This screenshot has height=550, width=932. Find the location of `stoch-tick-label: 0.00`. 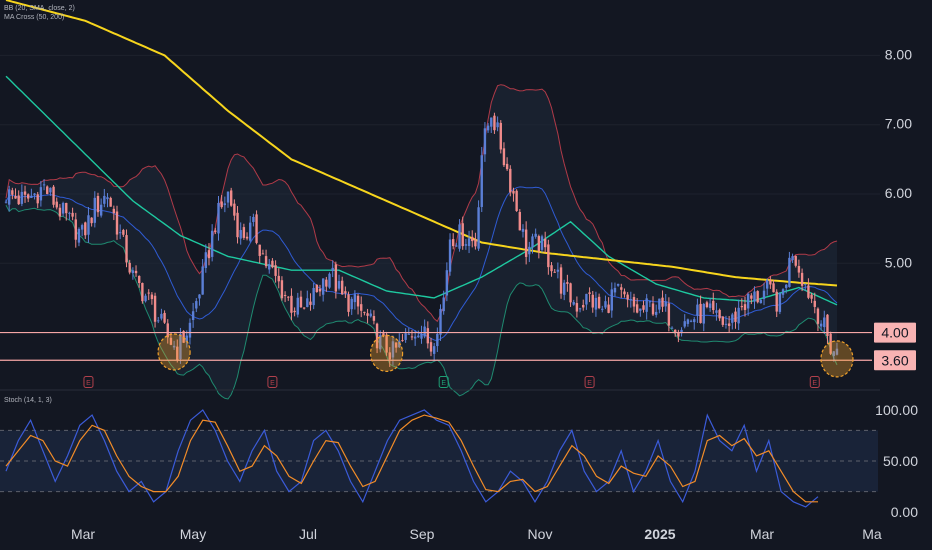

stoch-tick-label: 0.00 is located at coordinates (904, 512).